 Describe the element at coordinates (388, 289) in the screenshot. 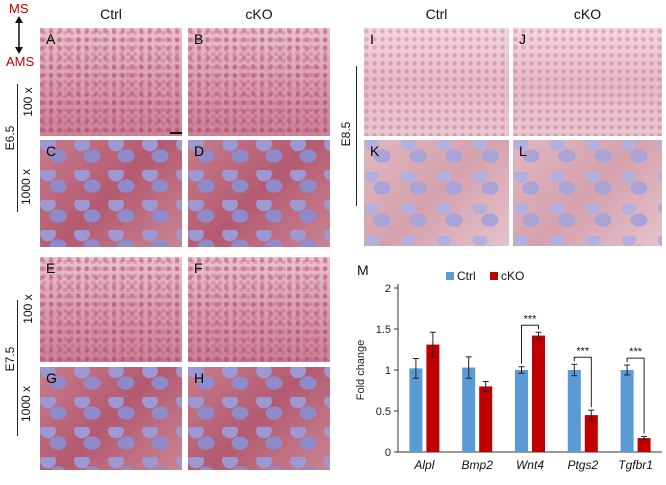

I see `y-tick-label: 2` at that location.